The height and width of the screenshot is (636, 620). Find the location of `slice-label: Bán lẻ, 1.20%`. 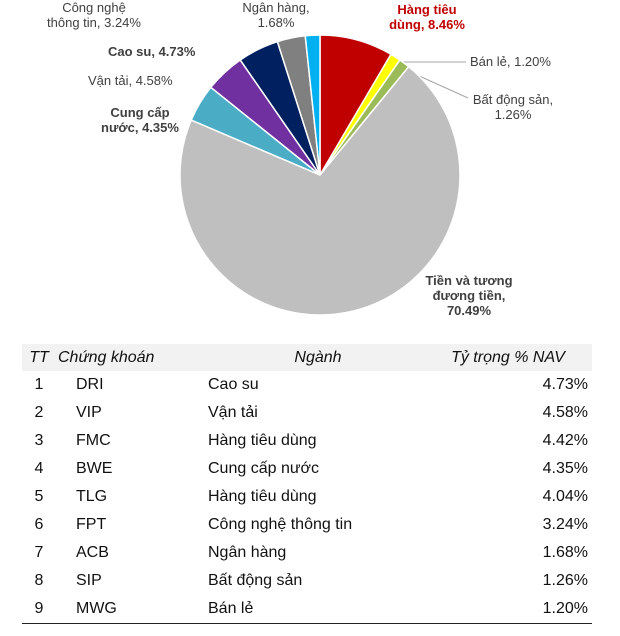

slice-label: Bán lẻ, 1.20% is located at coordinates (510, 61).